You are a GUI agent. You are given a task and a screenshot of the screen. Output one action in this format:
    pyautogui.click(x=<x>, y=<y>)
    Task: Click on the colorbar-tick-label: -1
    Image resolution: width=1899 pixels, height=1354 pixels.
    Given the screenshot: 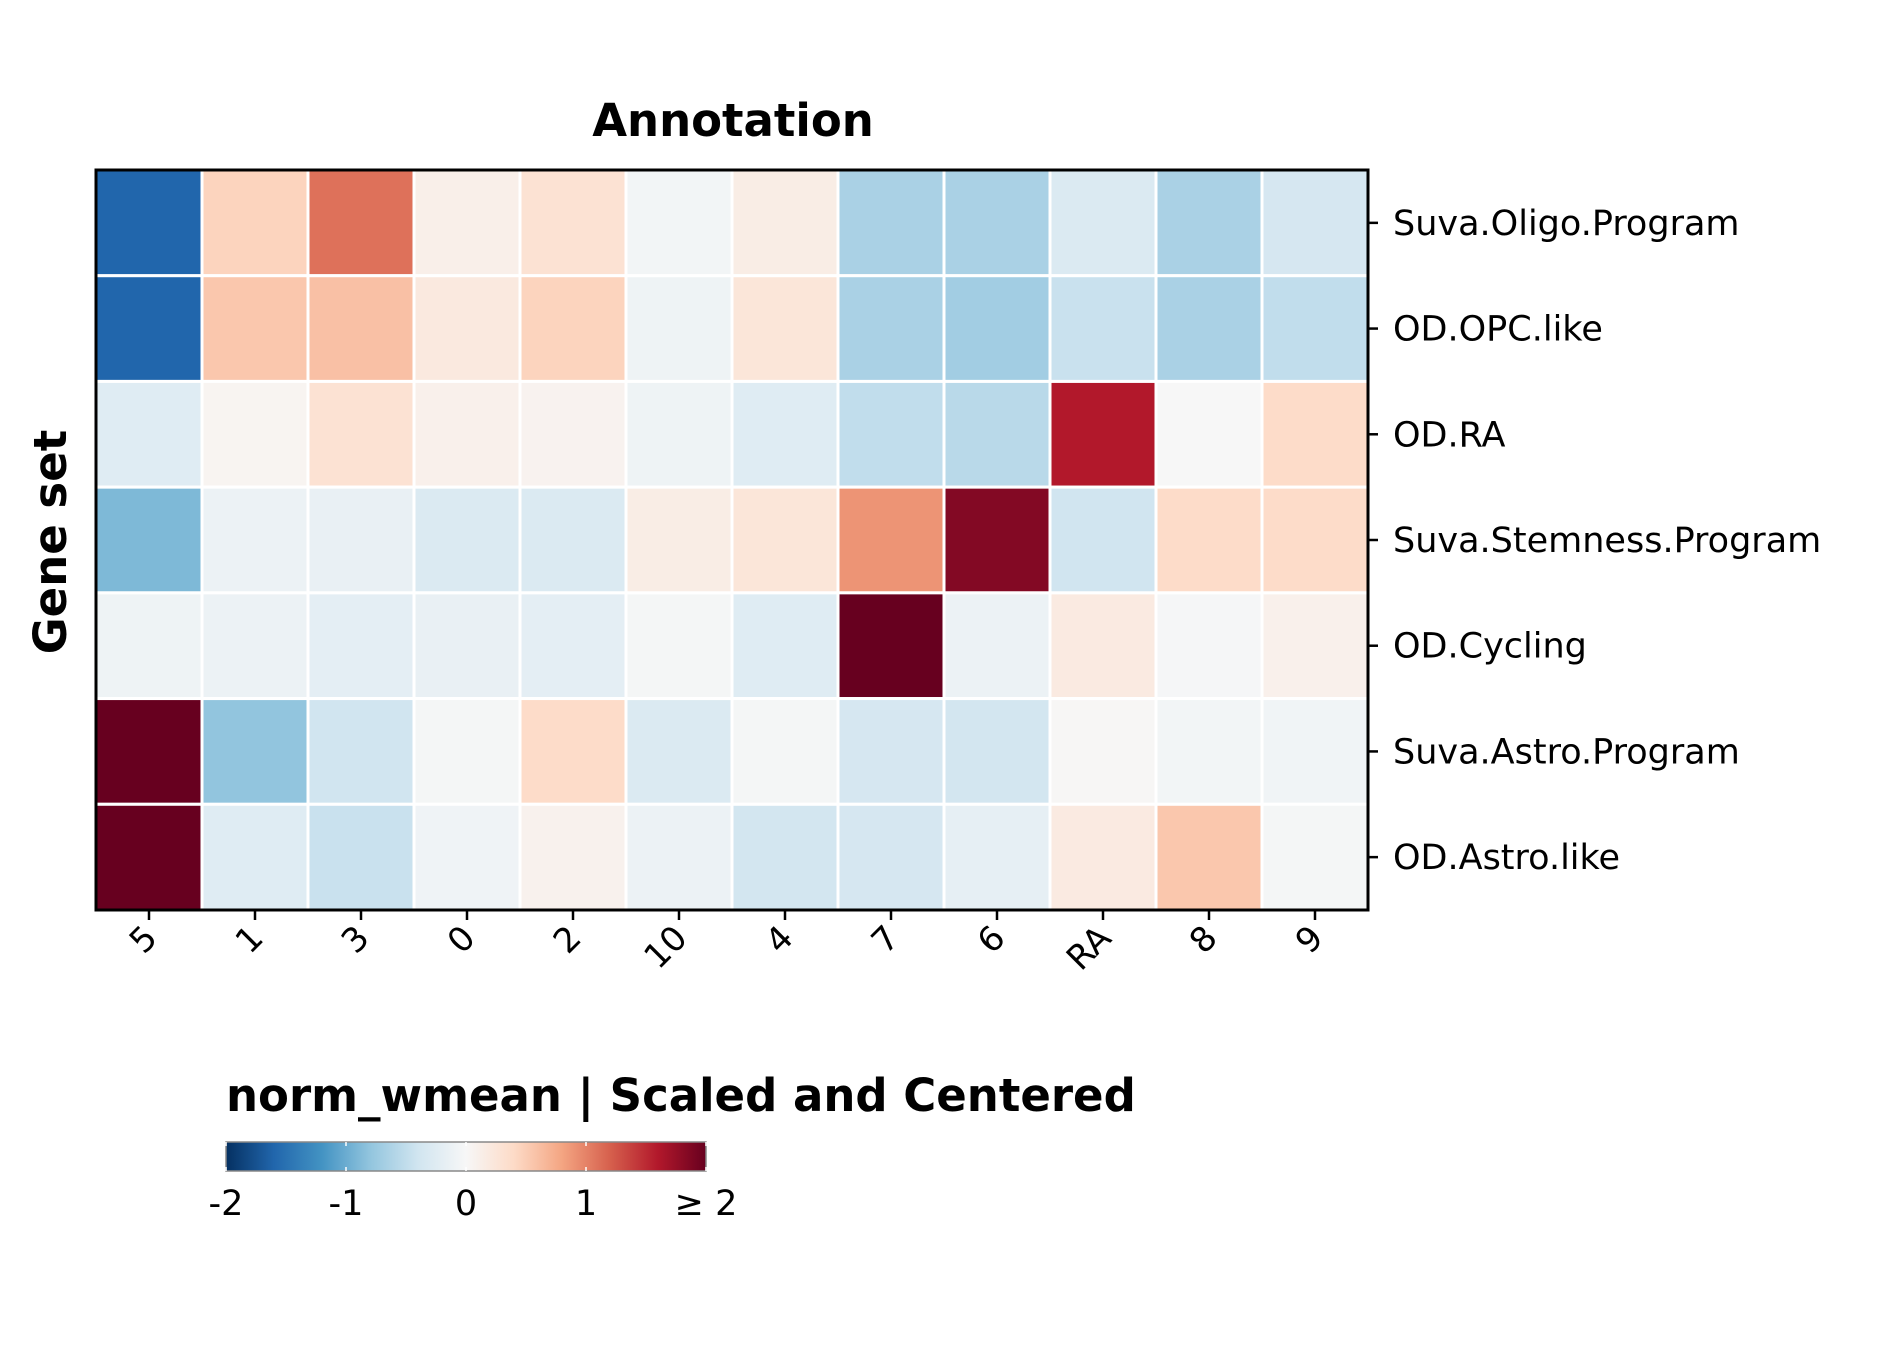 What is the action you would take?
    pyautogui.click(x=346, y=1204)
    